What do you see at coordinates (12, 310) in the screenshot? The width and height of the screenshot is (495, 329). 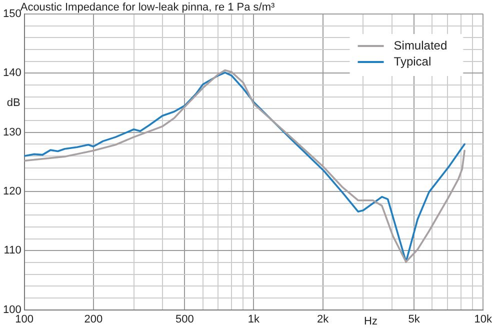 I see `y-tick-label: 100` at bounding box center [12, 310].